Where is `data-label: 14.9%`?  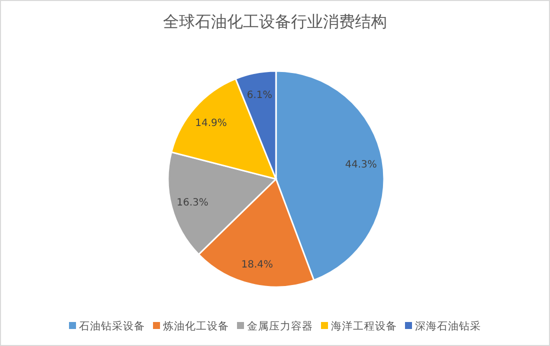 data-label: 14.9% is located at coordinates (211, 124).